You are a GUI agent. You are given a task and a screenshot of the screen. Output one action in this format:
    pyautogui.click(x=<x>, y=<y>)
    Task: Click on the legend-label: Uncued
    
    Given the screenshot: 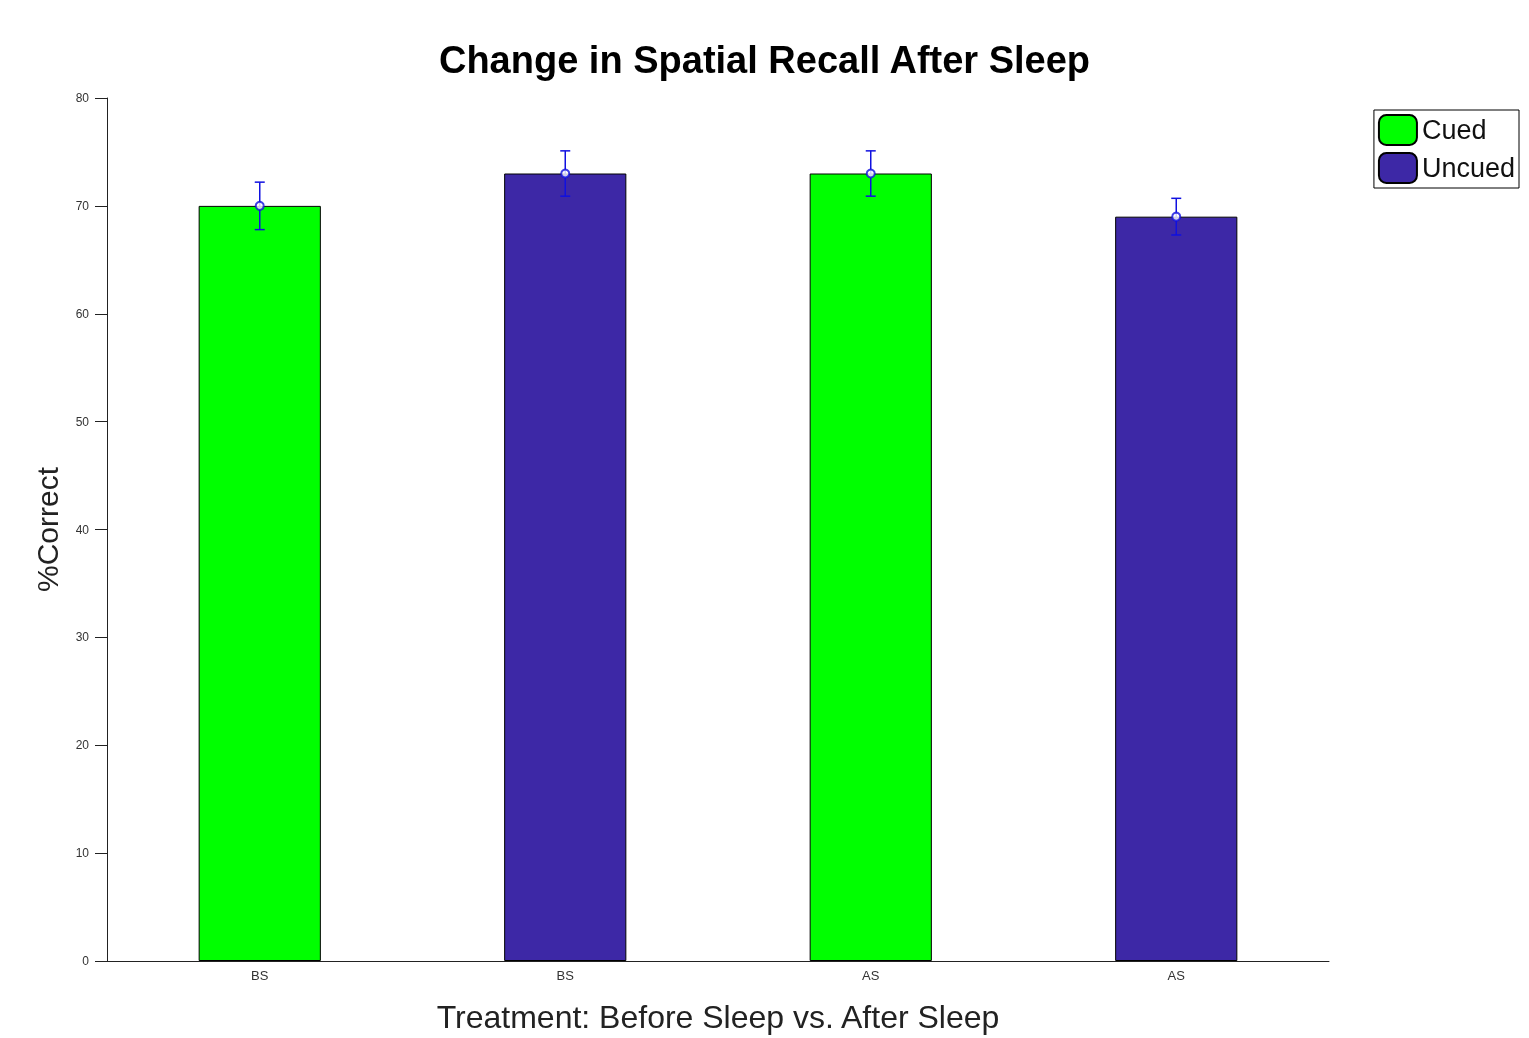 What is the action you would take?
    pyautogui.click(x=1468, y=168)
    